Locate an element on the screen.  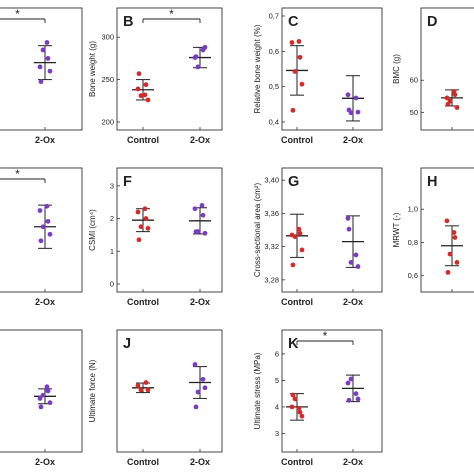
panel-E: 2-Ox * is located at coordinates (41, 237).